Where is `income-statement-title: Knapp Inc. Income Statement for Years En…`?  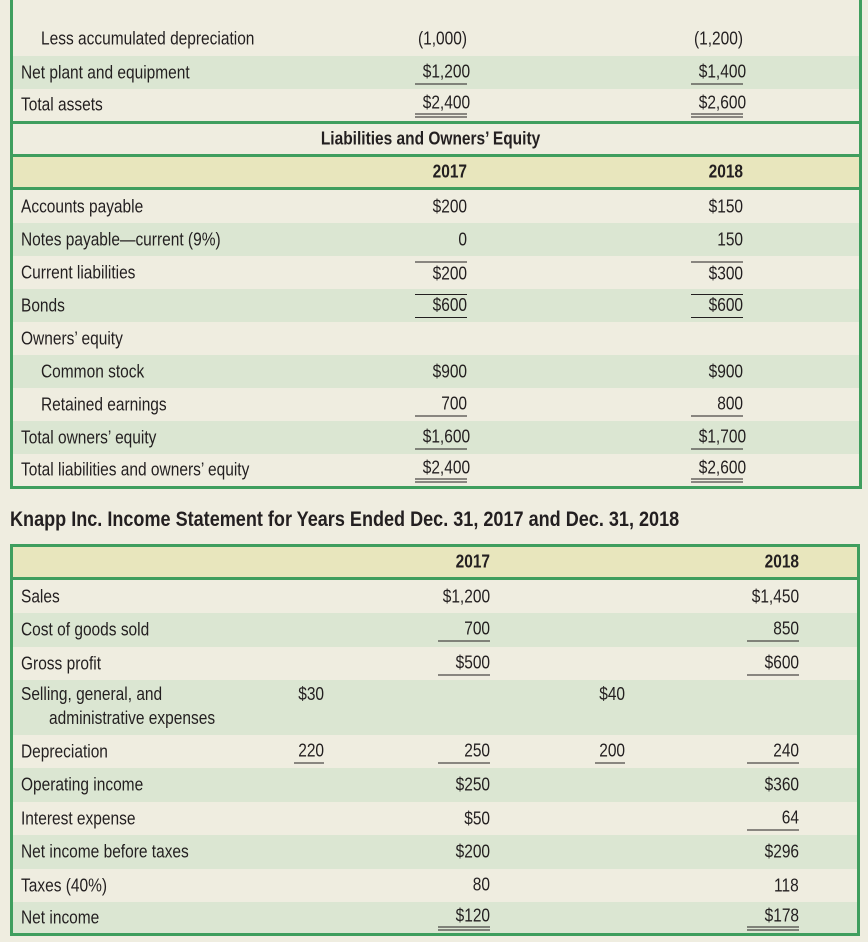
income-statement-title: Knapp Inc. Income Statement for Years En… is located at coordinates (345, 519).